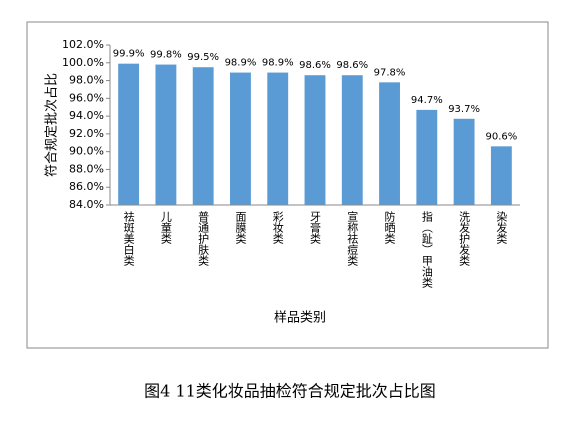 The height and width of the screenshot is (423, 580). What do you see at coordinates (86, 80) in the screenshot?
I see `y-tick-label: 98.0%` at bounding box center [86, 80].